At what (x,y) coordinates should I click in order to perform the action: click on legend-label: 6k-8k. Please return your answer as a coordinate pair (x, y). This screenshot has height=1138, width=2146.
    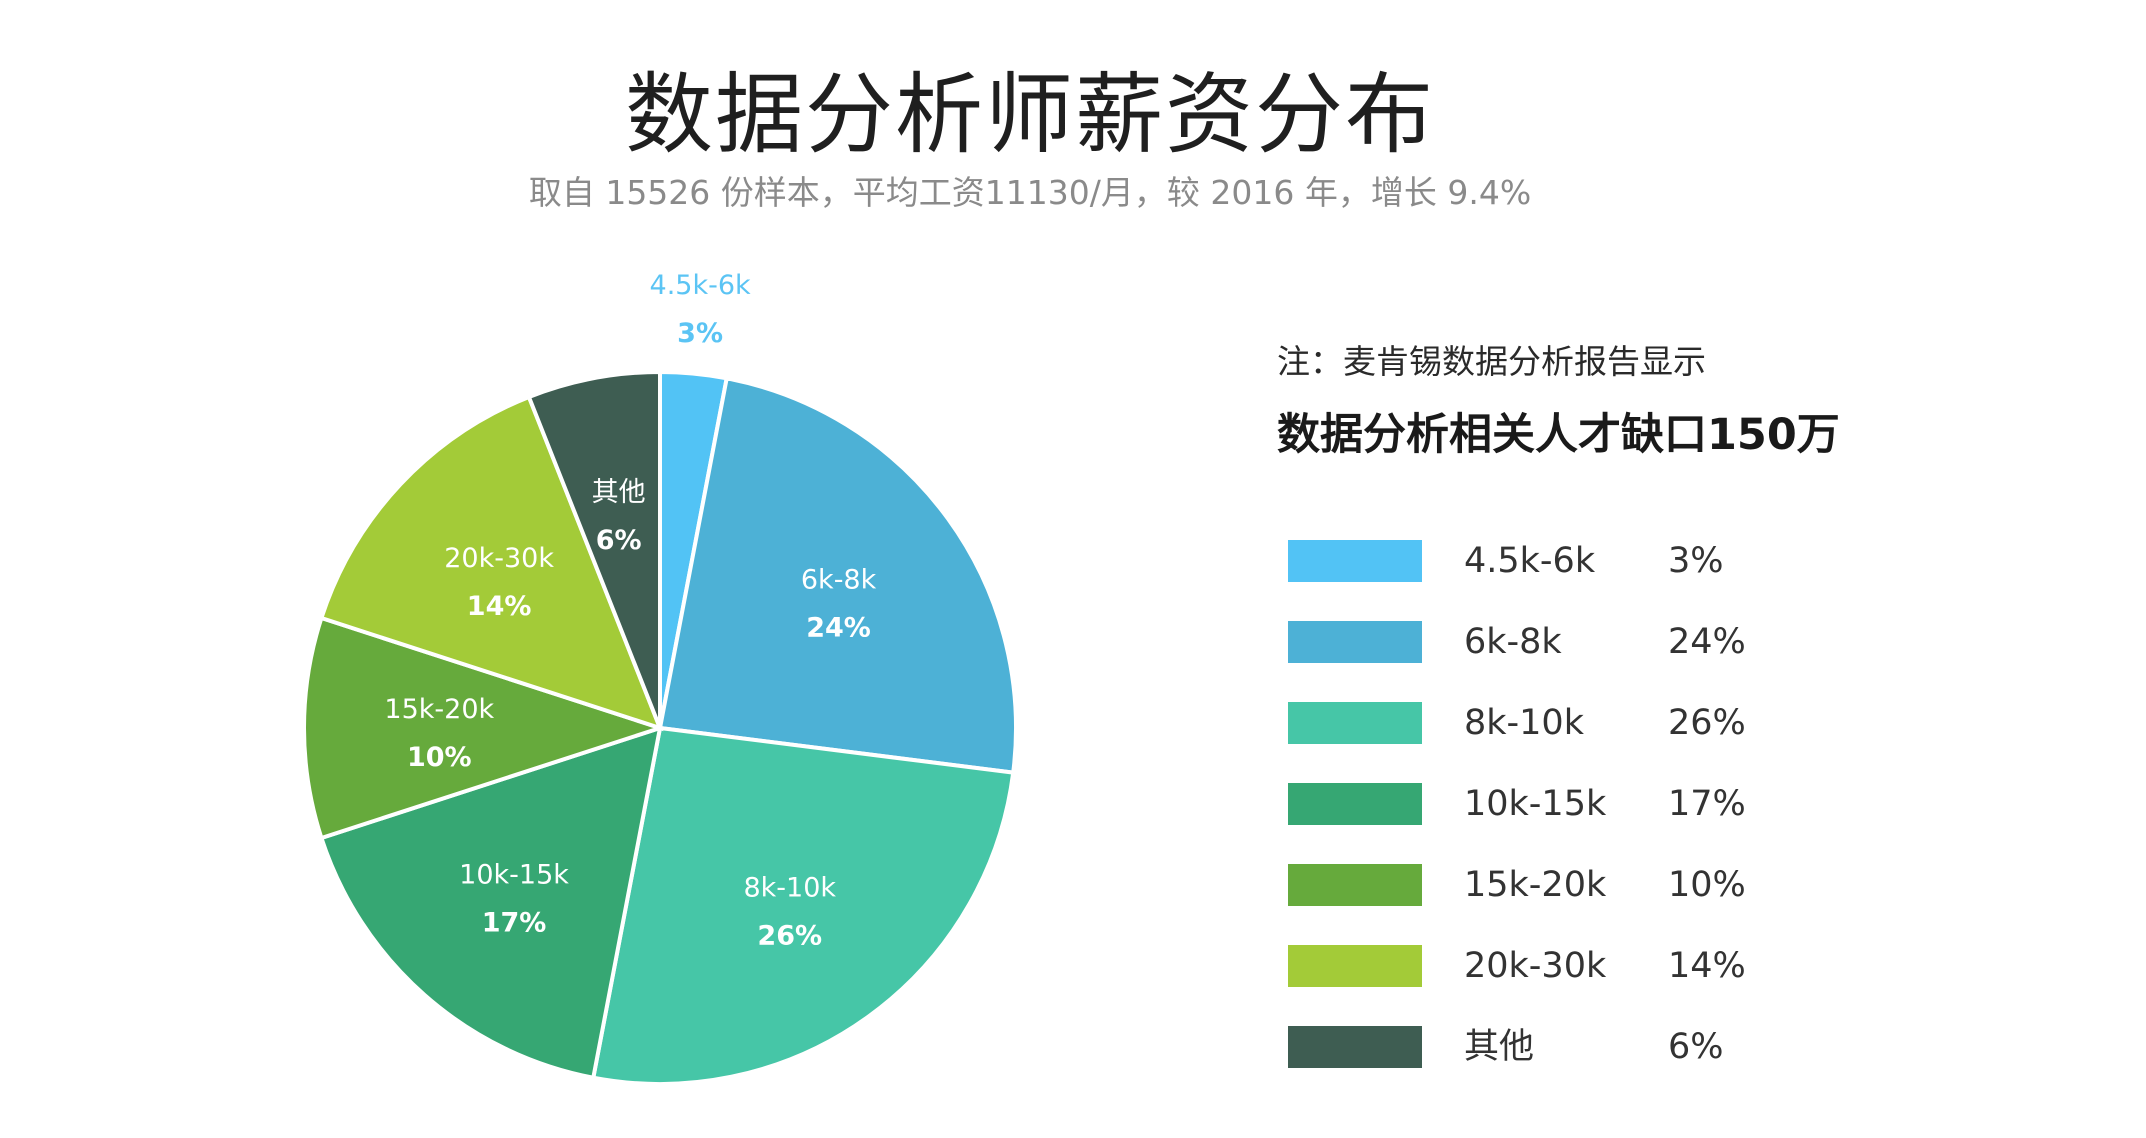
    Looking at the image, I should click on (1513, 642).